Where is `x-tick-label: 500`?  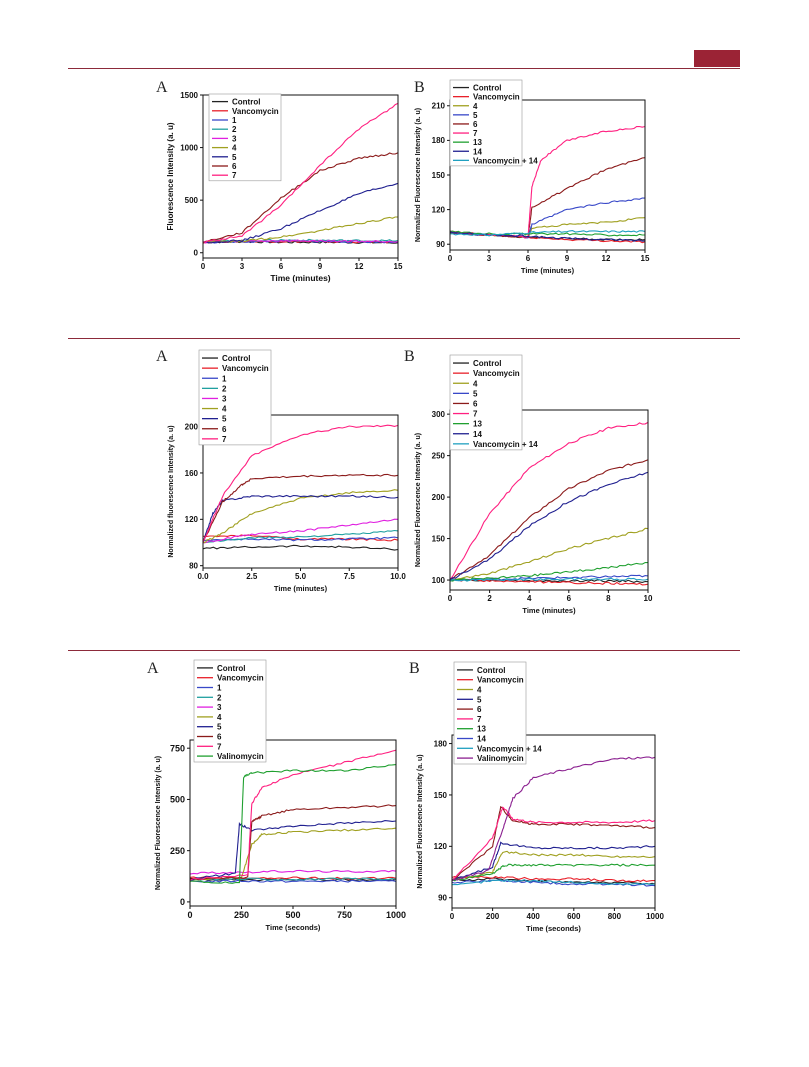
x-tick-label: 500 is located at coordinates (292, 915).